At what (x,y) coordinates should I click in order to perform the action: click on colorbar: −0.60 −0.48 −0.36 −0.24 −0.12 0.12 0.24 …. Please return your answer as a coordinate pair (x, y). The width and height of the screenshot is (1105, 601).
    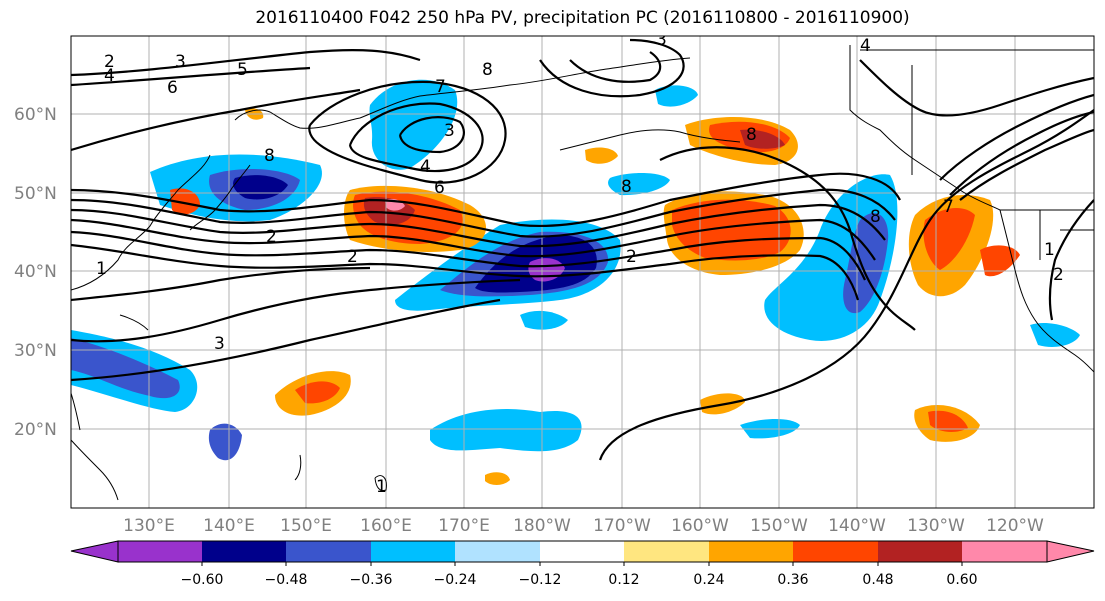
    Looking at the image, I should click on (582, 564).